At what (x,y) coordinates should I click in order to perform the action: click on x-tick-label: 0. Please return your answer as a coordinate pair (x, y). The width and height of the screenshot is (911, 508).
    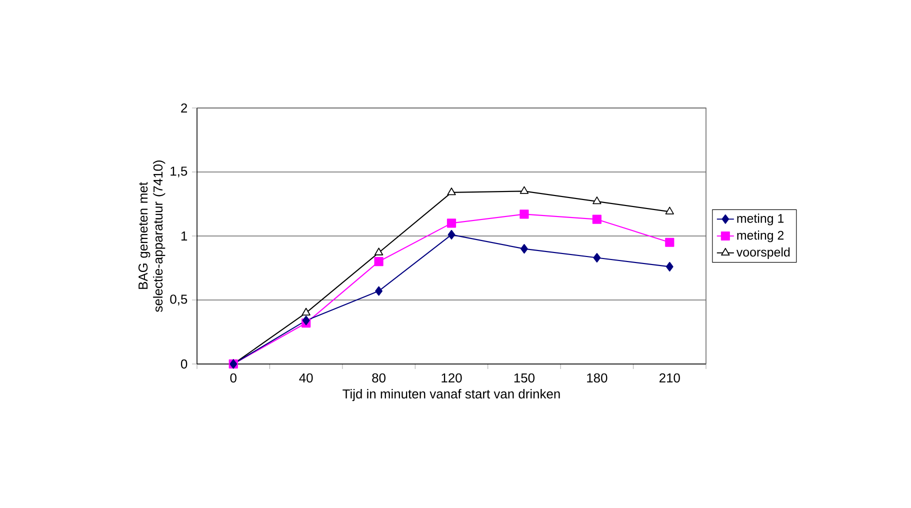
    Looking at the image, I should click on (233, 378).